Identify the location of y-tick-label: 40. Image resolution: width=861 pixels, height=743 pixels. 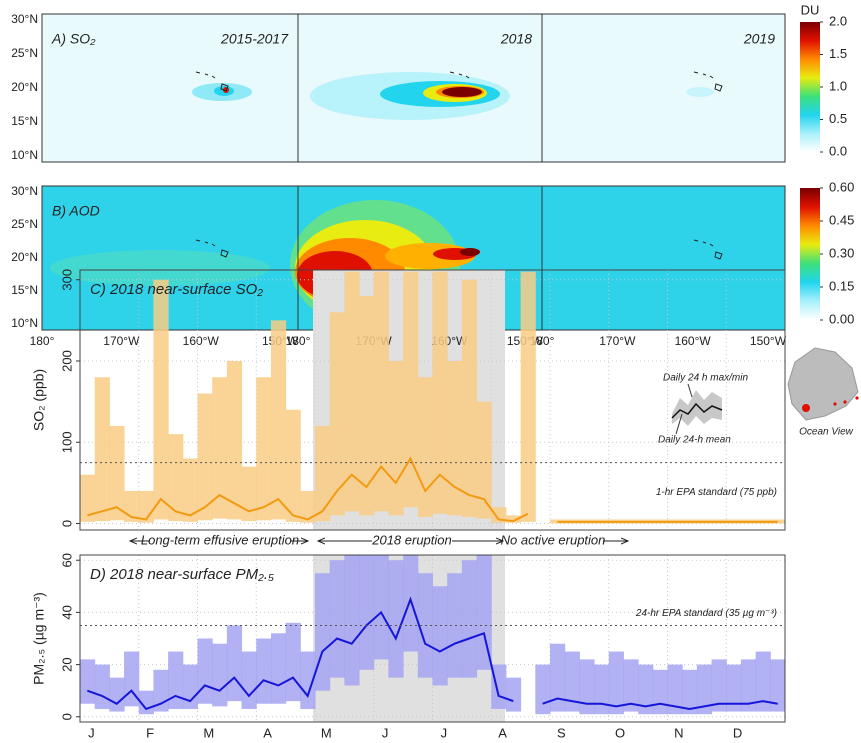
(66, 612).